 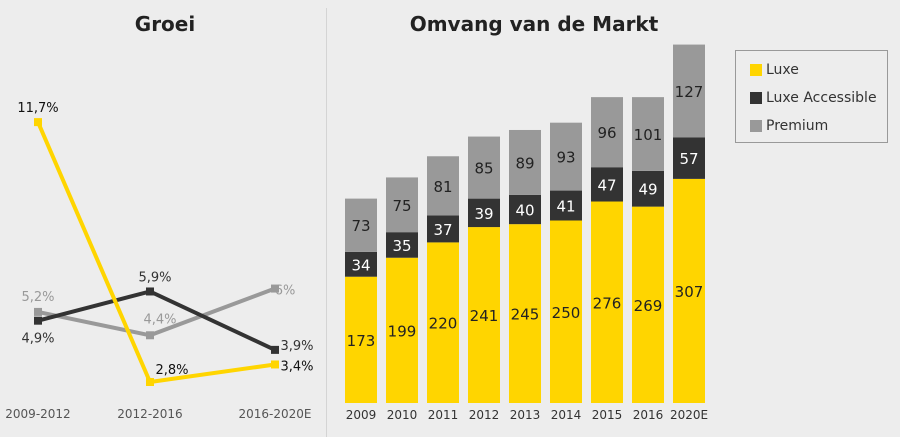 What do you see at coordinates (821, 98) in the screenshot?
I see `legend-label: Luxe Accessible` at bounding box center [821, 98].